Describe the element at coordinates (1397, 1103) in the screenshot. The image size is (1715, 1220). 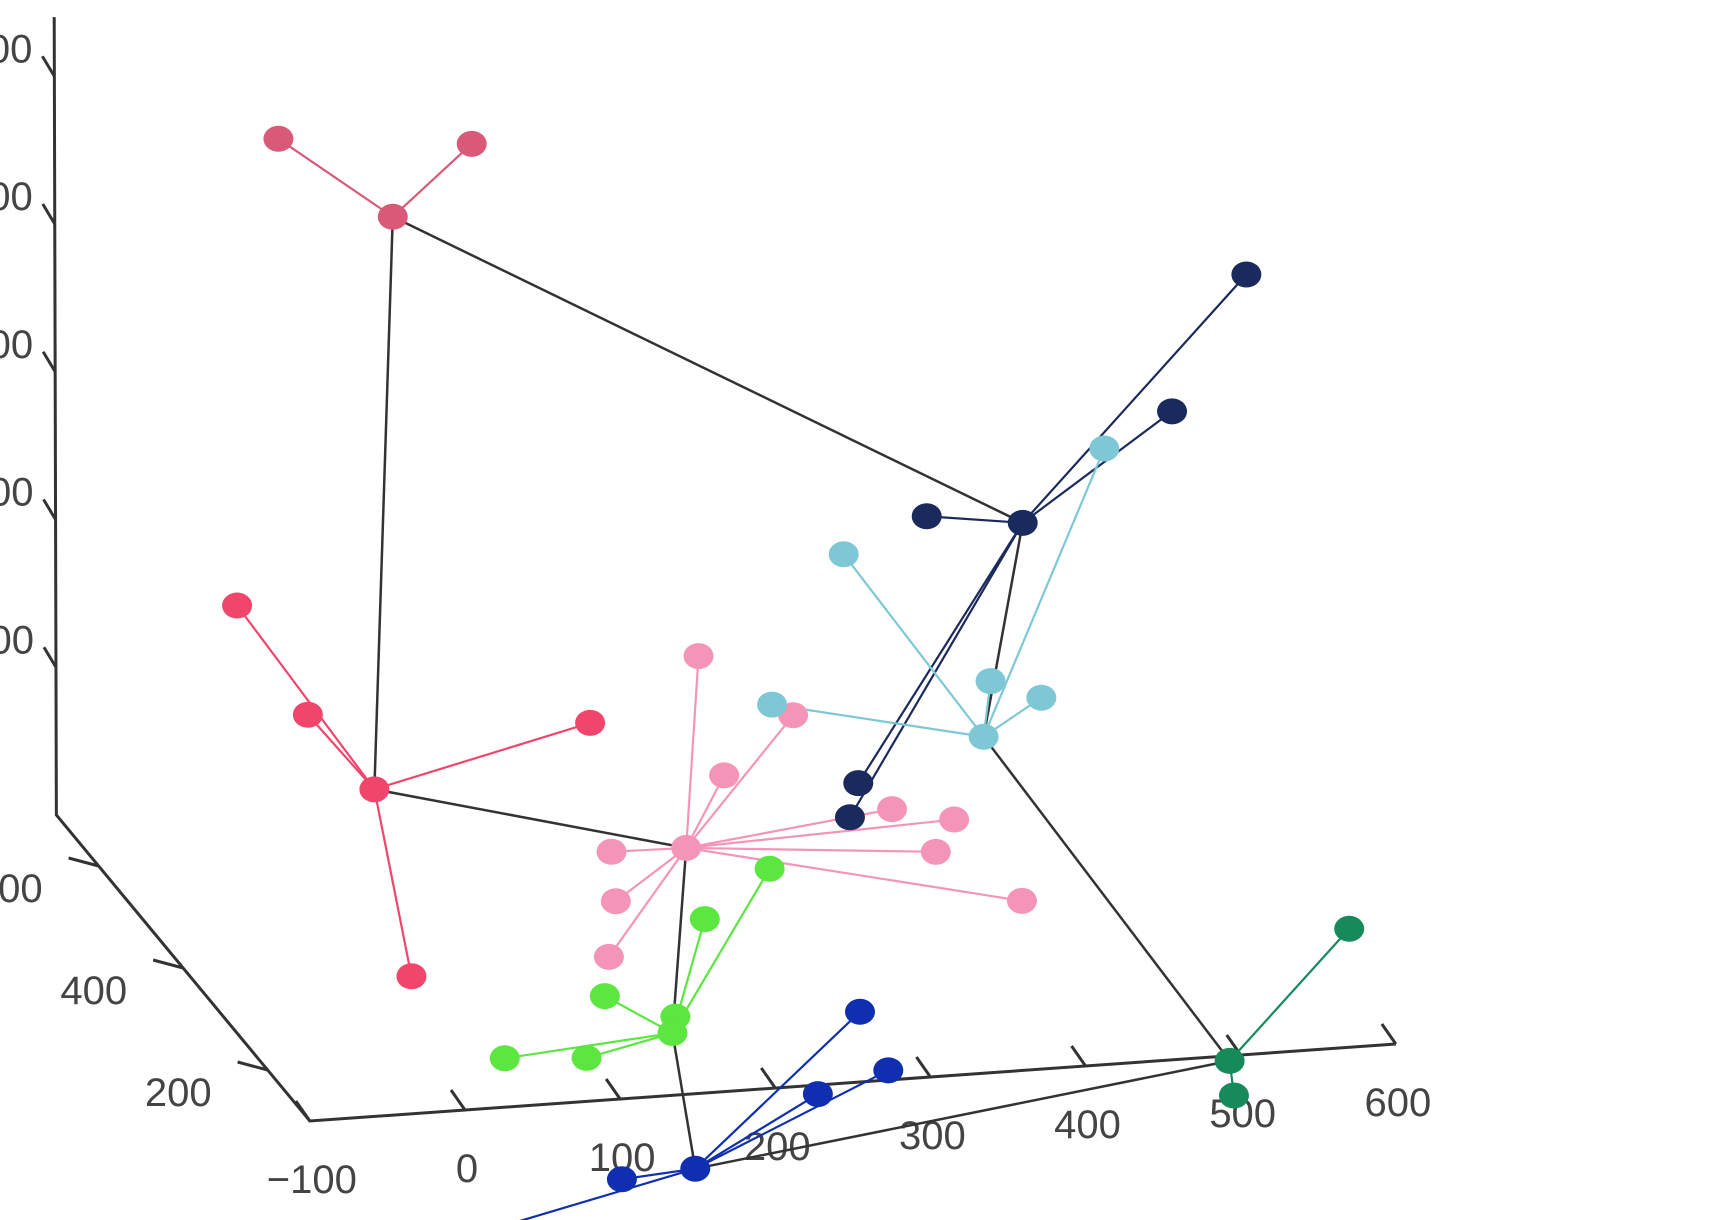
I see `x-tick-label: 600` at that location.